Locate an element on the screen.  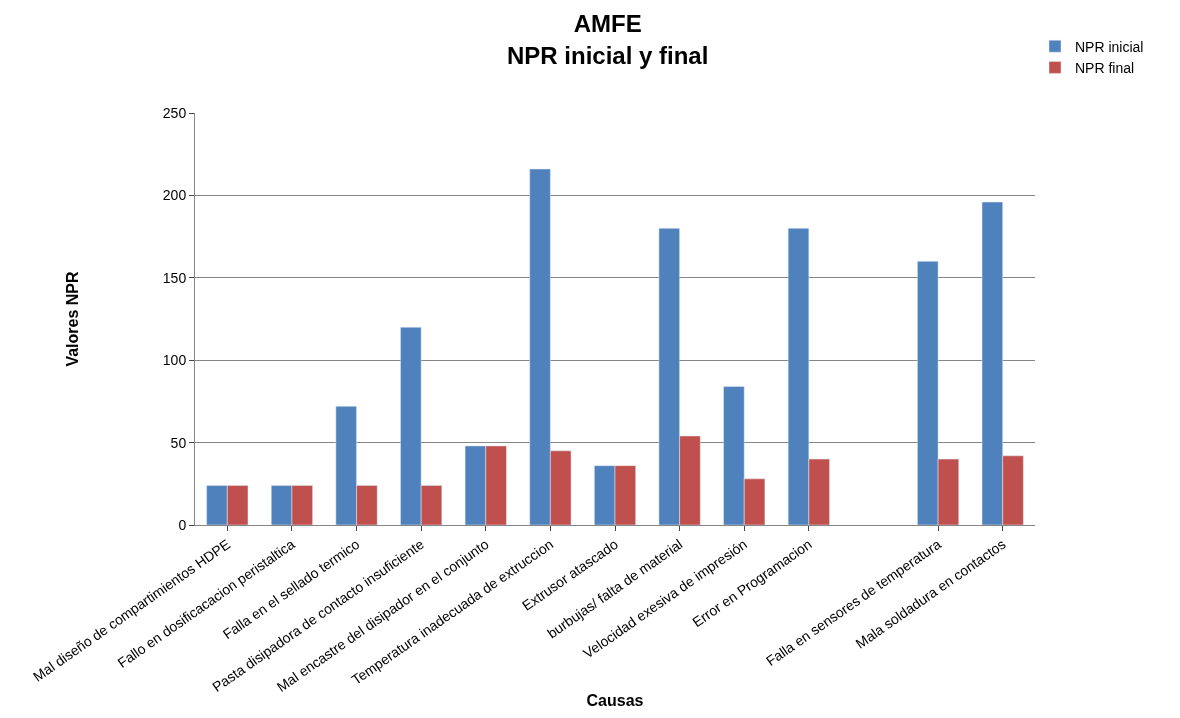
y-tick-label: 0 is located at coordinates (182, 524).